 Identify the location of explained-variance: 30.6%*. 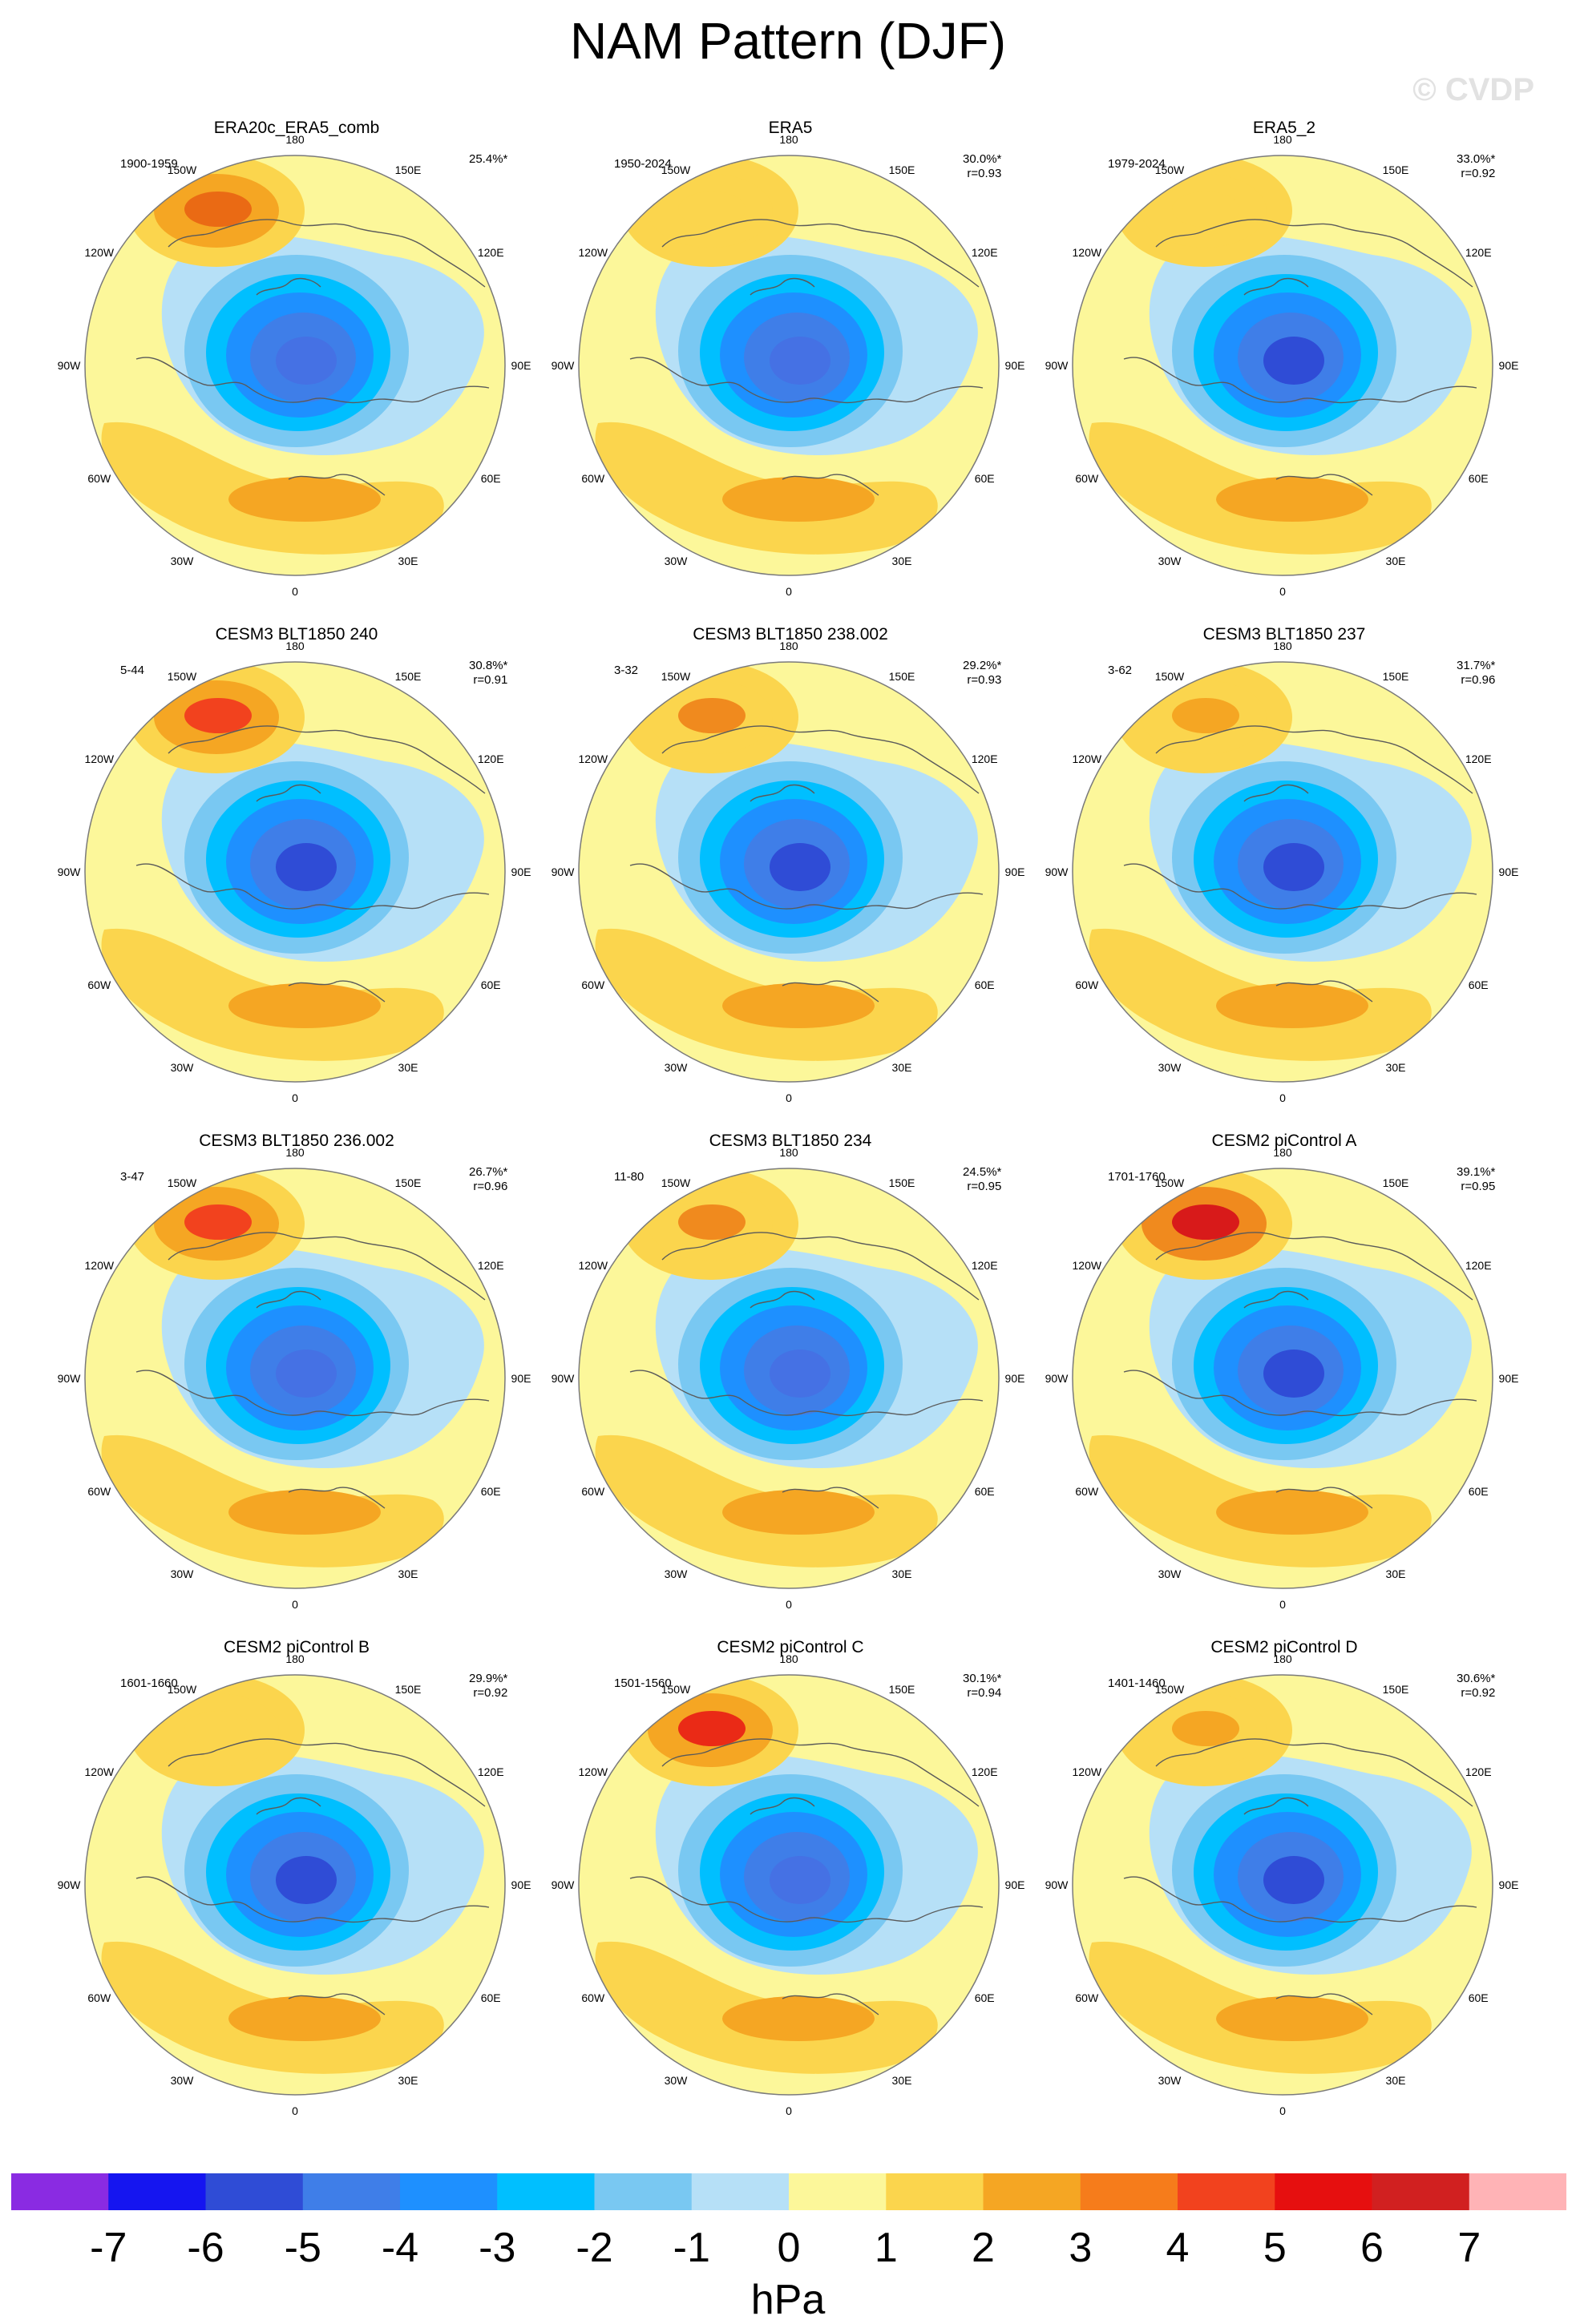
(1476, 1678).